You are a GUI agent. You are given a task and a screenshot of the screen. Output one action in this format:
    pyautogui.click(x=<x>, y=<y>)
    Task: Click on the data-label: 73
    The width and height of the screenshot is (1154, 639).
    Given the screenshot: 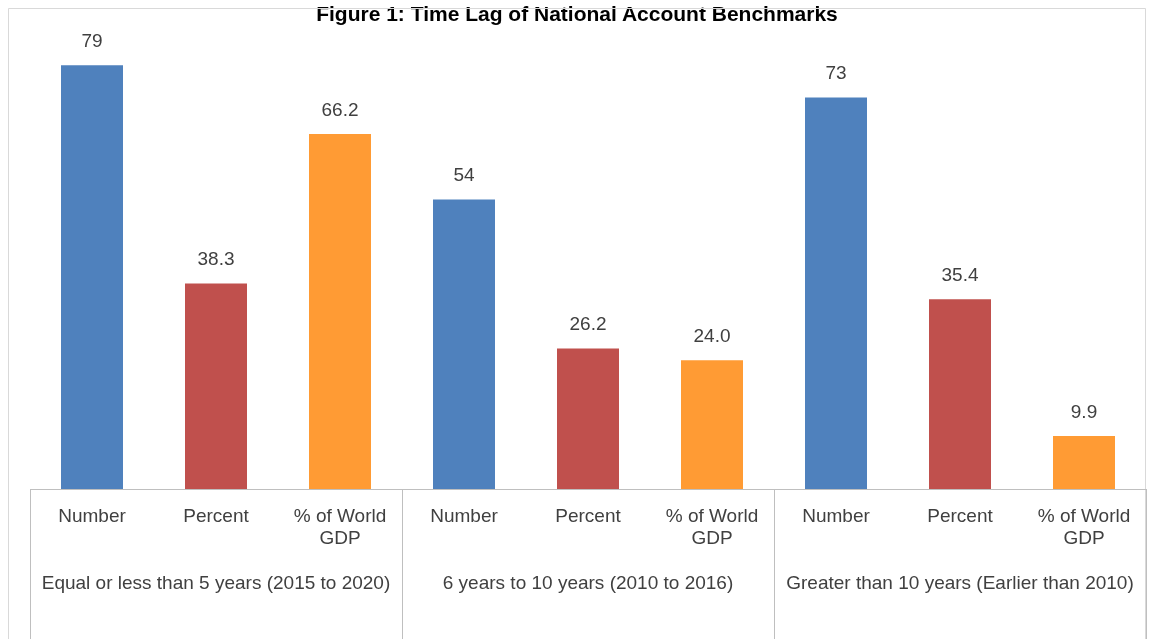 What is the action you would take?
    pyautogui.click(x=836, y=73)
    